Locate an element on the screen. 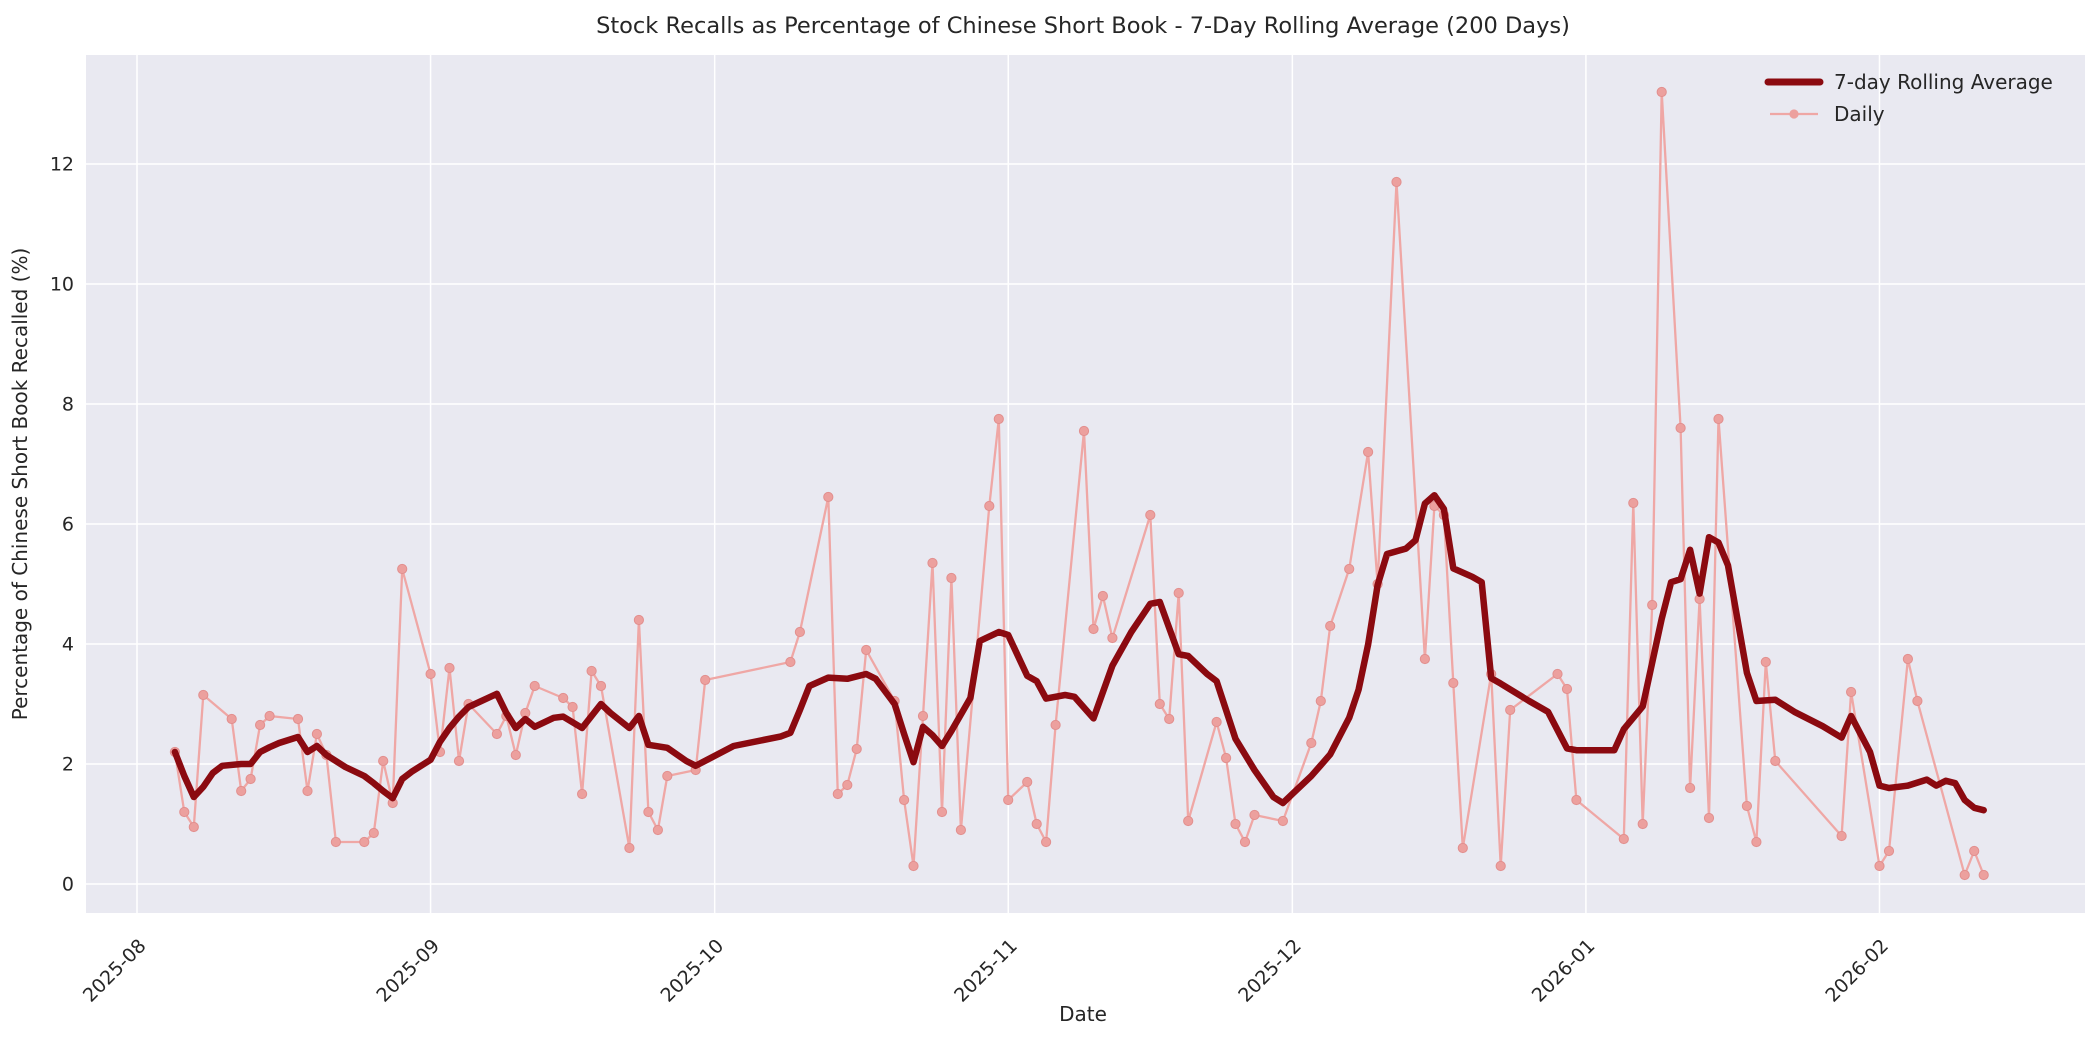 This screenshot has width=2100, height=1050. x-tick-2025-10: 2025-10 is located at coordinates (693, 971).